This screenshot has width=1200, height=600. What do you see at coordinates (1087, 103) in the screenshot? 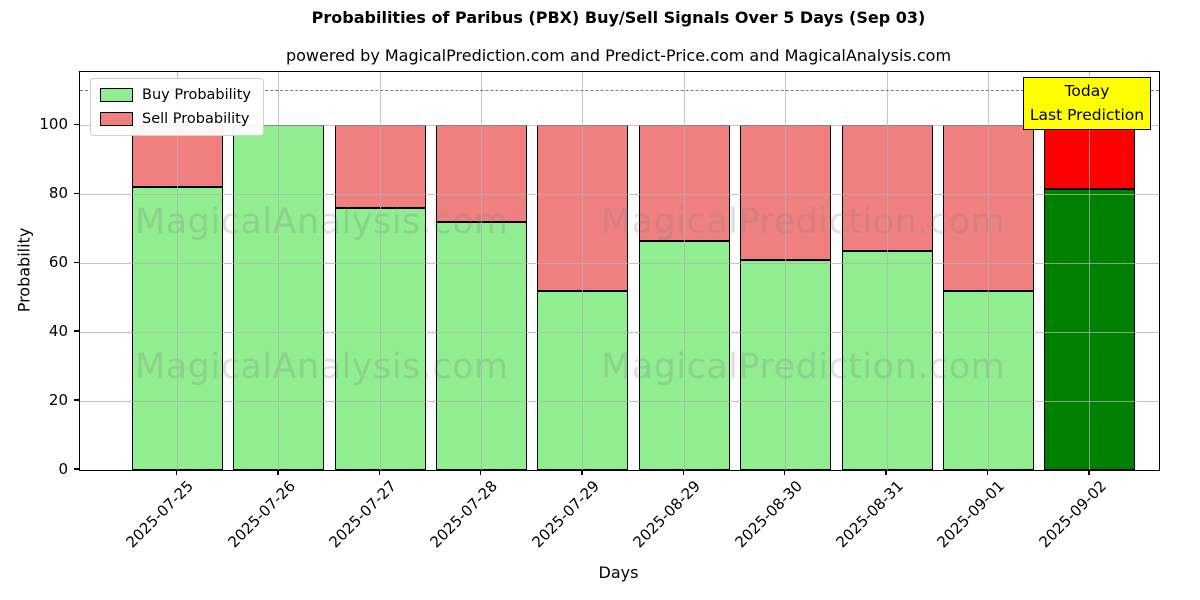
I see `today-annotation-box: Today Last Prediction` at bounding box center [1087, 103].